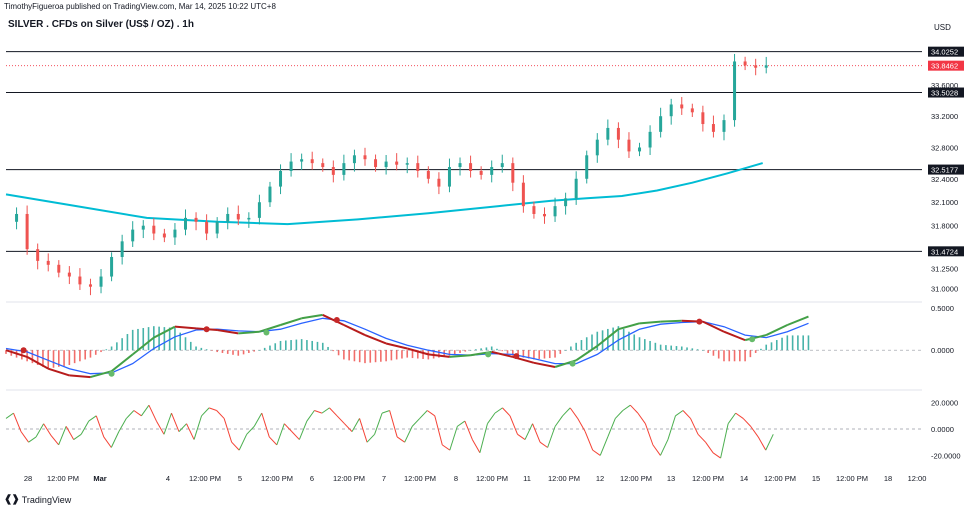  What do you see at coordinates (46, 499) in the screenshot?
I see `brand-text: TradingView` at bounding box center [46, 499].